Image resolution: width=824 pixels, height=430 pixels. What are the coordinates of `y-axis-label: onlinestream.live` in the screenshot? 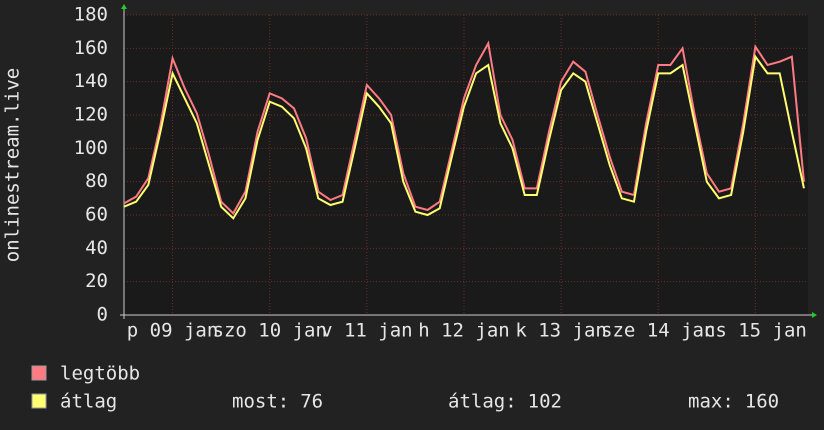 It's located at (13, 165).